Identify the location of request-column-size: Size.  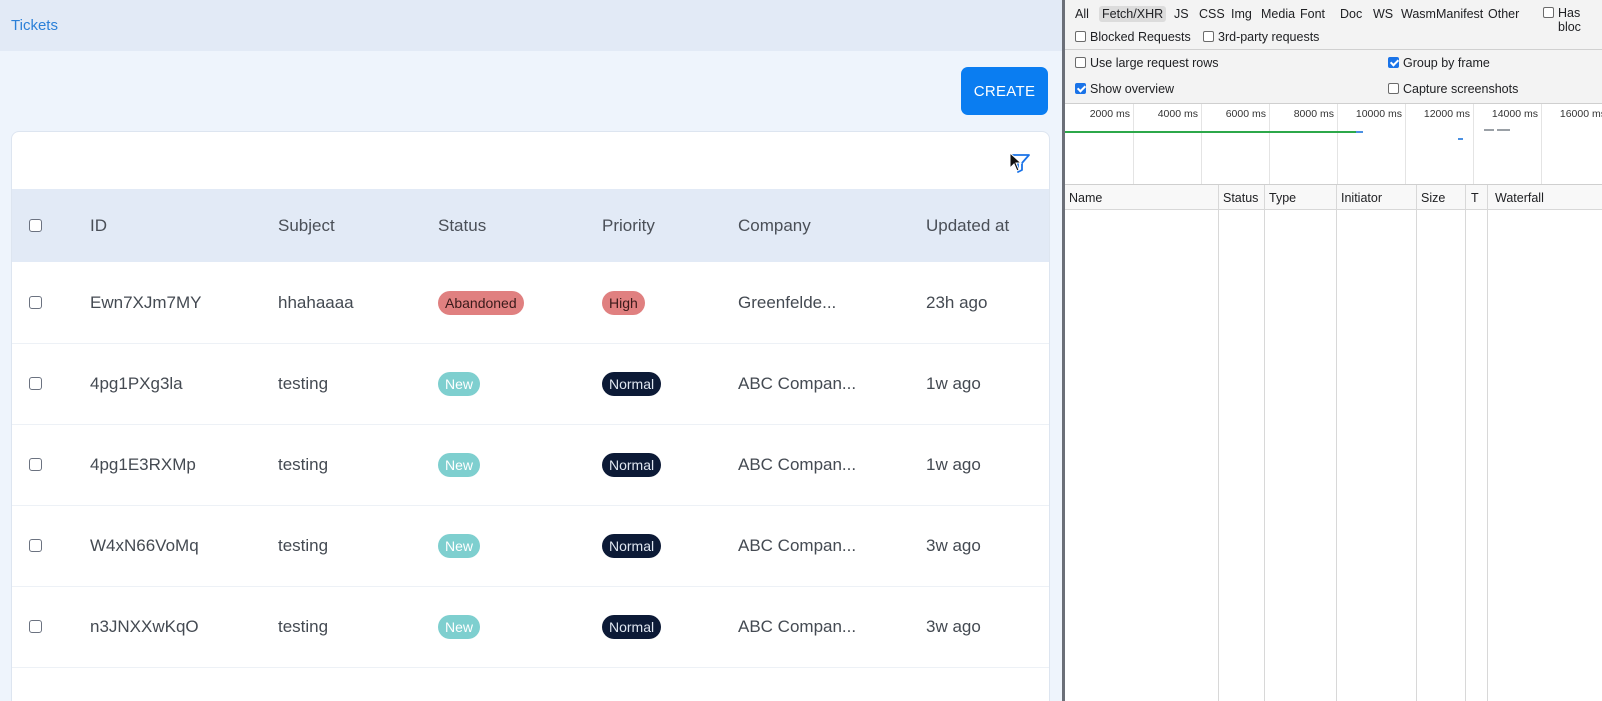
(1433, 198).